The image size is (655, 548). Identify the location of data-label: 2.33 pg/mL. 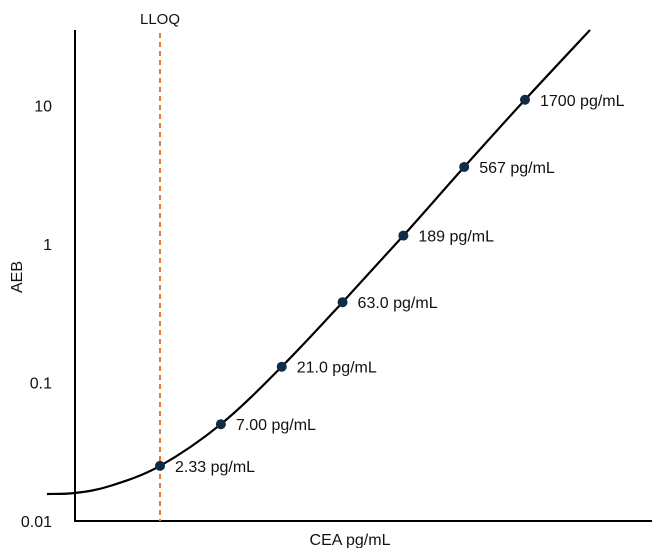
(215, 467).